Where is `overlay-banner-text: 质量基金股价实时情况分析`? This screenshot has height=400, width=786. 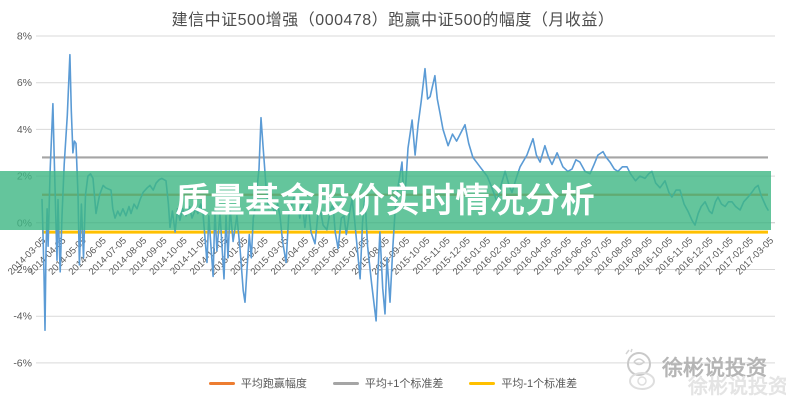 overlay-banner-text: 质量基金股价实时情况分析 is located at coordinates (385, 200).